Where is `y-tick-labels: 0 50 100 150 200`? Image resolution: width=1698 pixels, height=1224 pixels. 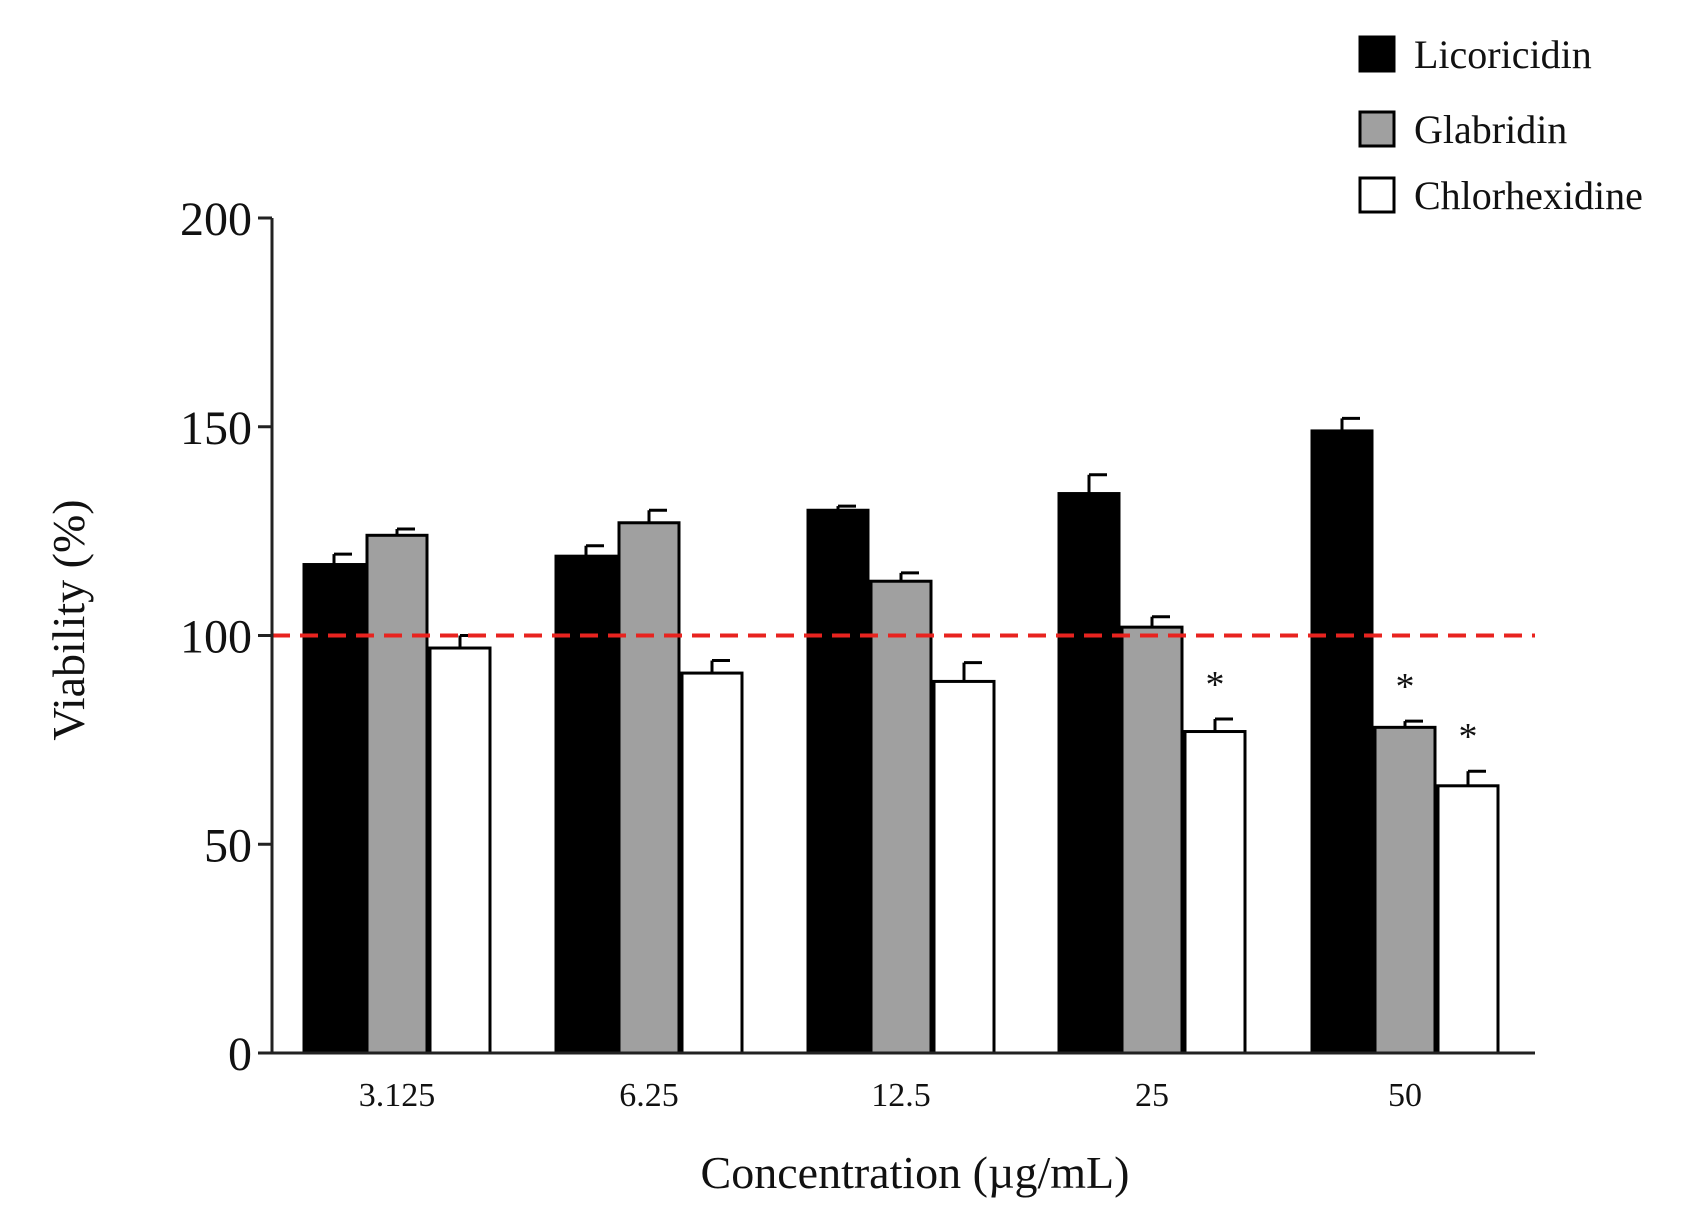 y-tick-labels: 0 50 100 150 200 is located at coordinates (226, 637).